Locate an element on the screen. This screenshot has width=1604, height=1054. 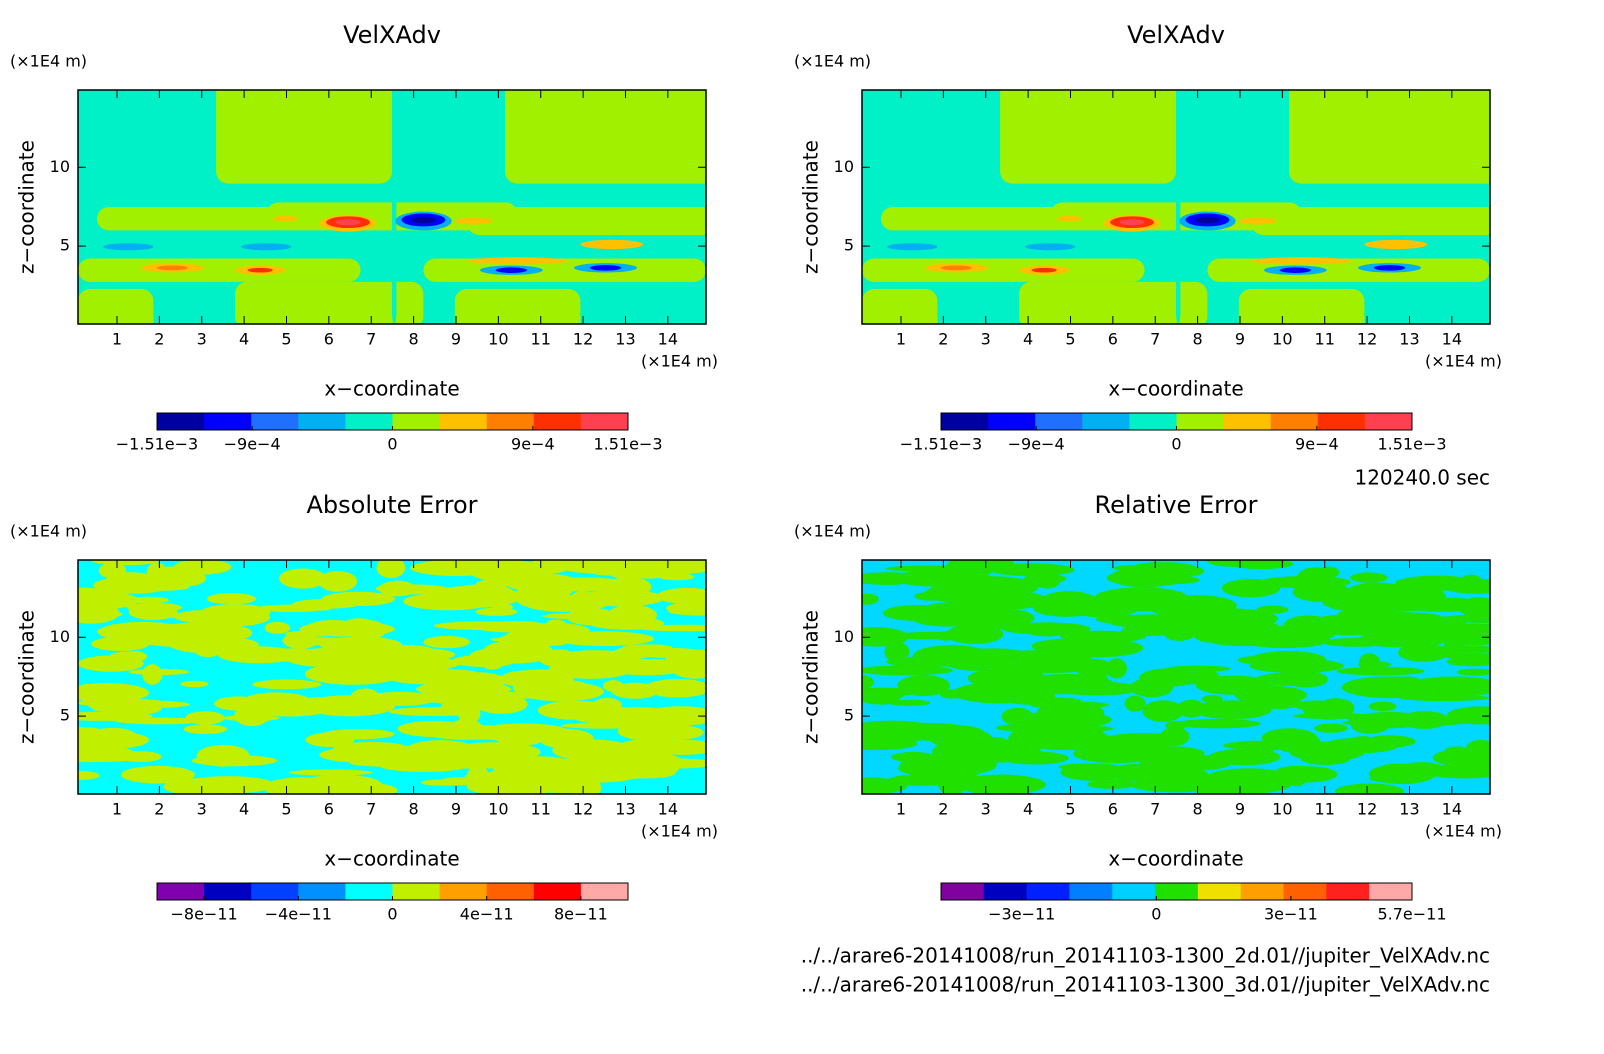
x-tick-label: 9 is located at coordinates (456, 339).